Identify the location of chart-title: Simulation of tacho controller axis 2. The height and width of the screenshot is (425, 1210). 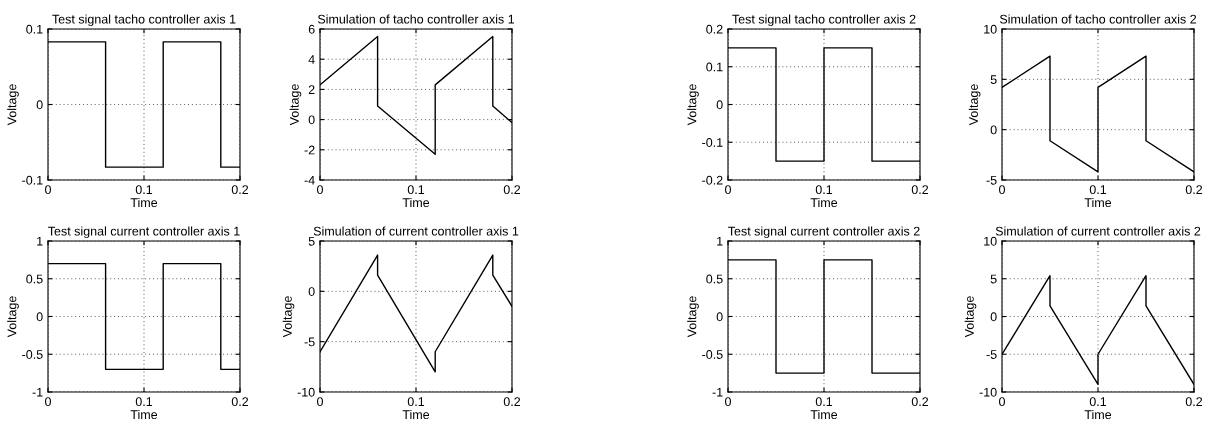
(1098, 19).